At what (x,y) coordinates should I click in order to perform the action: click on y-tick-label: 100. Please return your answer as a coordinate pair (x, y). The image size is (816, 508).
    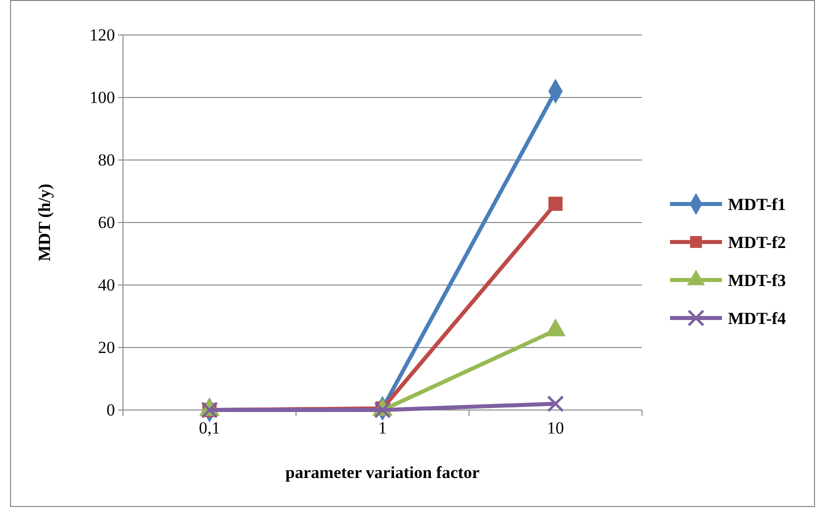
    Looking at the image, I should click on (102, 97).